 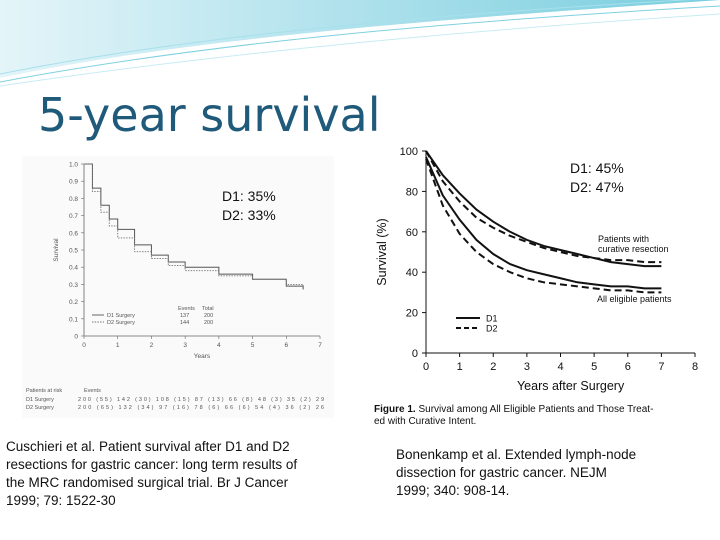 What do you see at coordinates (453, 490) in the screenshot?
I see `right-citation-line: 1999; 340: 908-14.` at bounding box center [453, 490].